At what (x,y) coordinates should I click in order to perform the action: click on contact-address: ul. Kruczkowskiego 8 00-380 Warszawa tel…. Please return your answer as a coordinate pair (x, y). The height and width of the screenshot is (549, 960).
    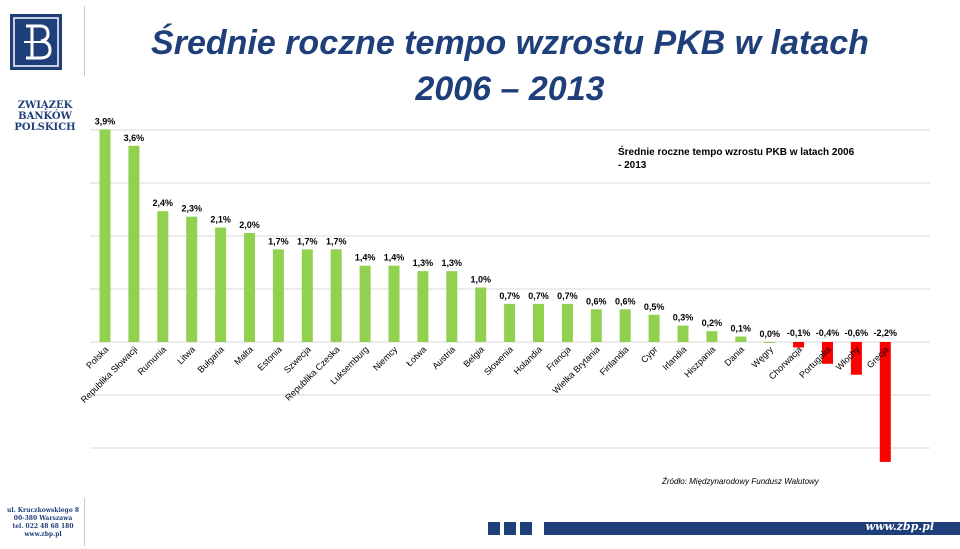
    Looking at the image, I should click on (43, 522).